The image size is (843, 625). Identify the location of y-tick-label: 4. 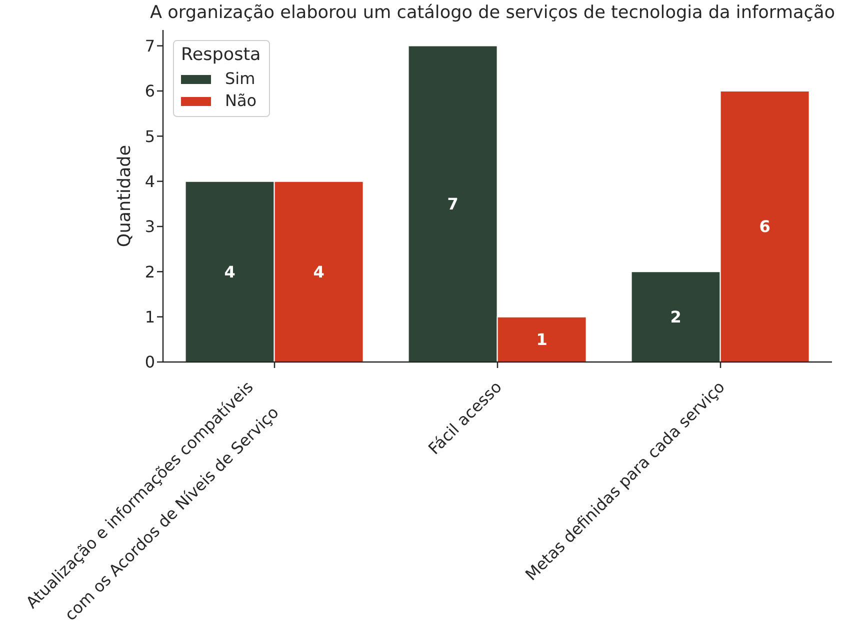
(149, 181).